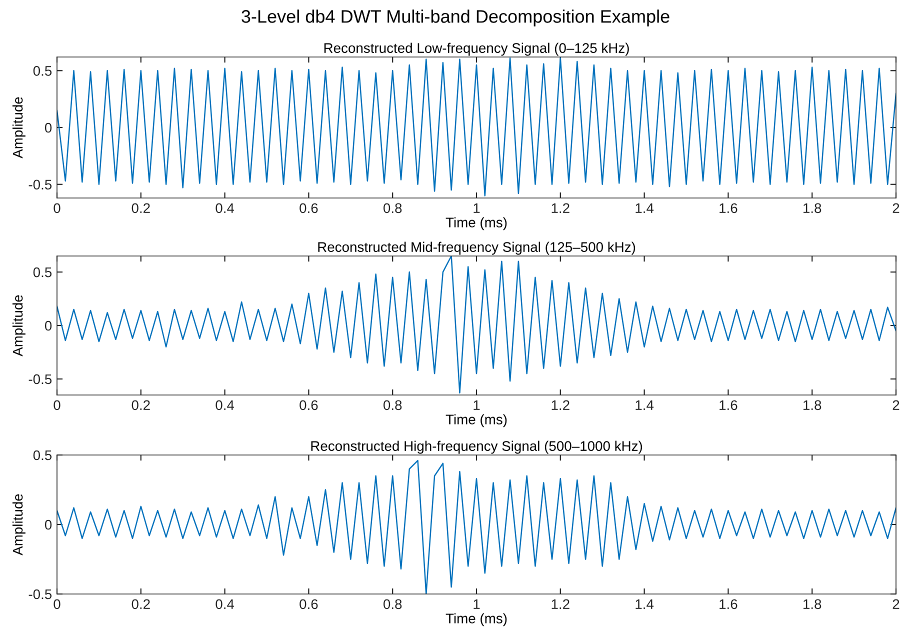 The image size is (911, 634). I want to click on chart-title: Reconstructed High-frequency Signal (500–1000 kHz), so click(476, 447).